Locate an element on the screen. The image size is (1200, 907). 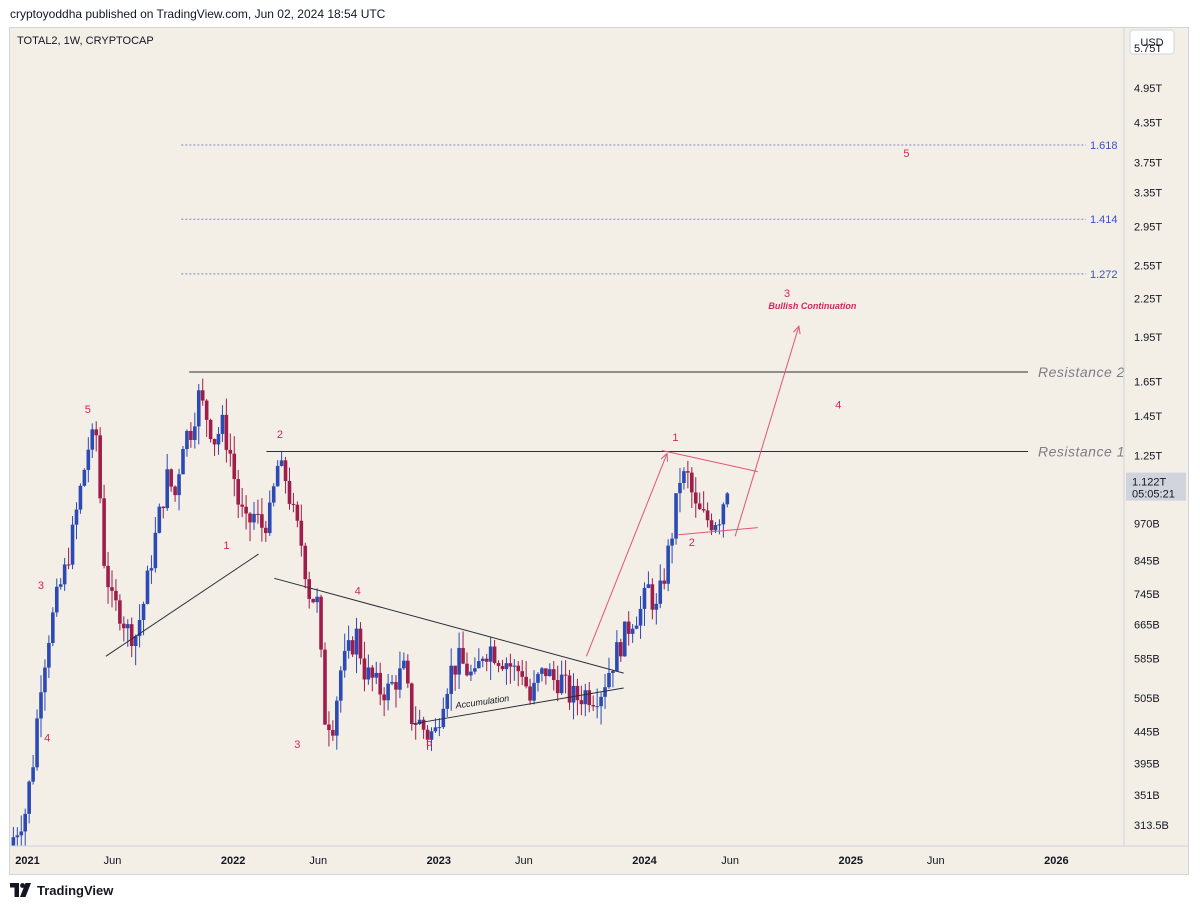
projection-arrow is located at coordinates (626, 555).